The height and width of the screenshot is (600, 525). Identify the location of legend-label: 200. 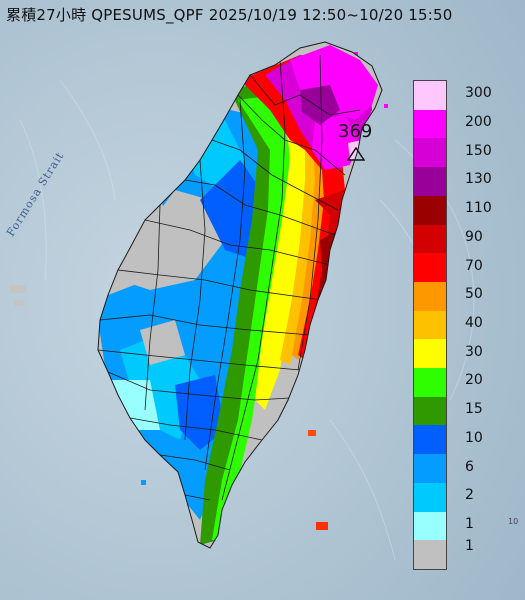
(478, 122).